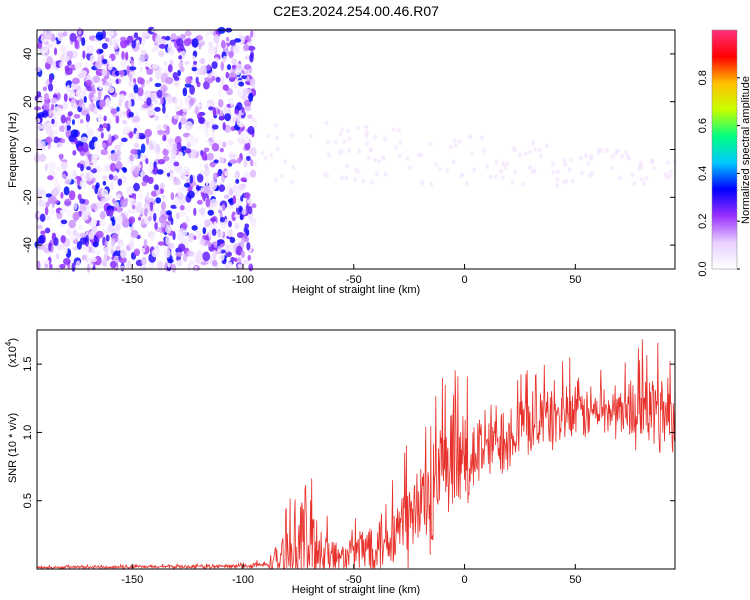 This screenshot has height=600, width=750. What do you see at coordinates (575, 280) in the screenshot?
I see `x-tick-label: 50` at bounding box center [575, 280].